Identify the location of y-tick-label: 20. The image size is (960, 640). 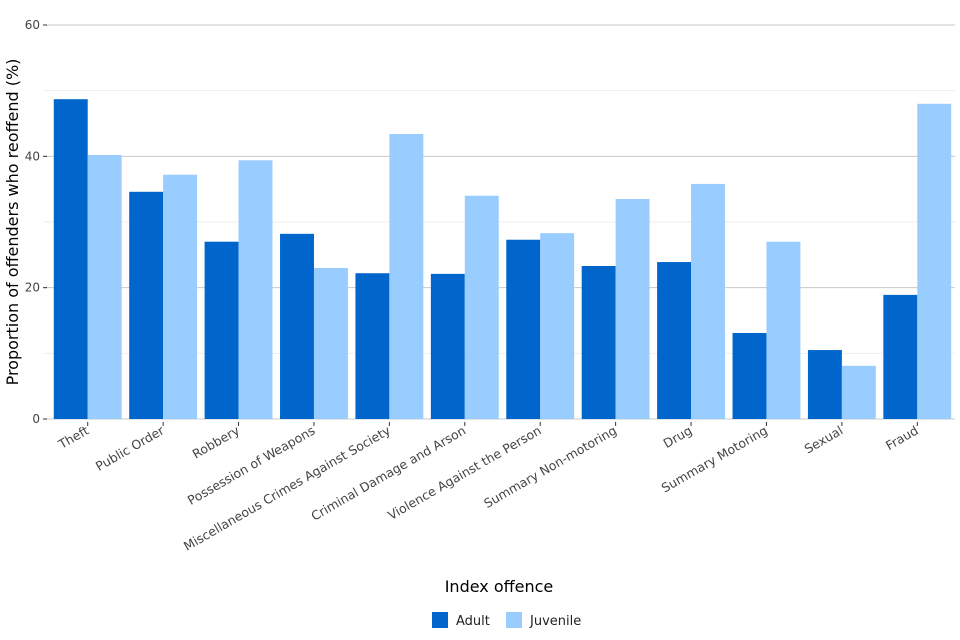
(32, 288).